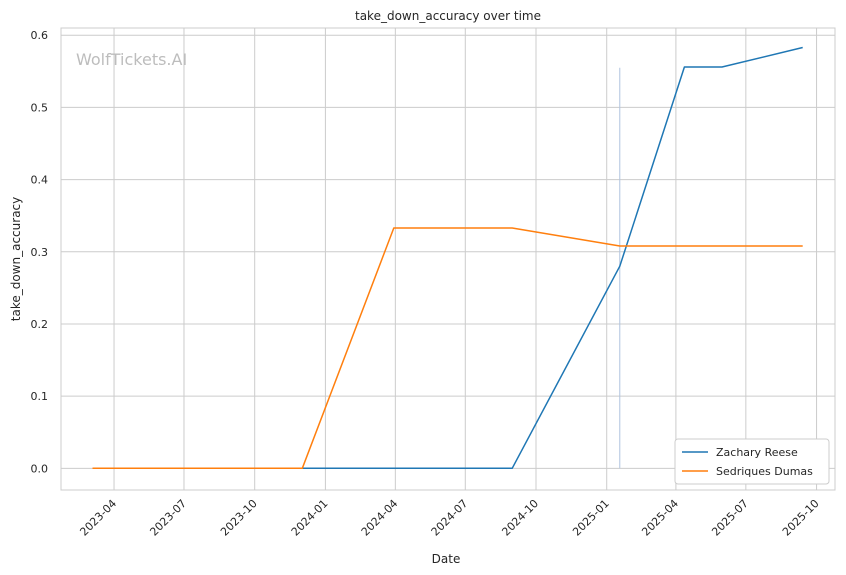  Describe the element at coordinates (40, 107) in the screenshot. I see `y-tick-label: 0.5` at that location.